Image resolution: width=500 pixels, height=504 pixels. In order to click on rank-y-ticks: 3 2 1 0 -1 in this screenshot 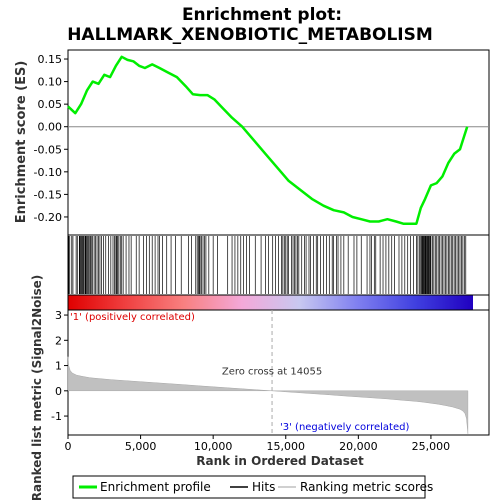, I will do `click(59, 366)`.